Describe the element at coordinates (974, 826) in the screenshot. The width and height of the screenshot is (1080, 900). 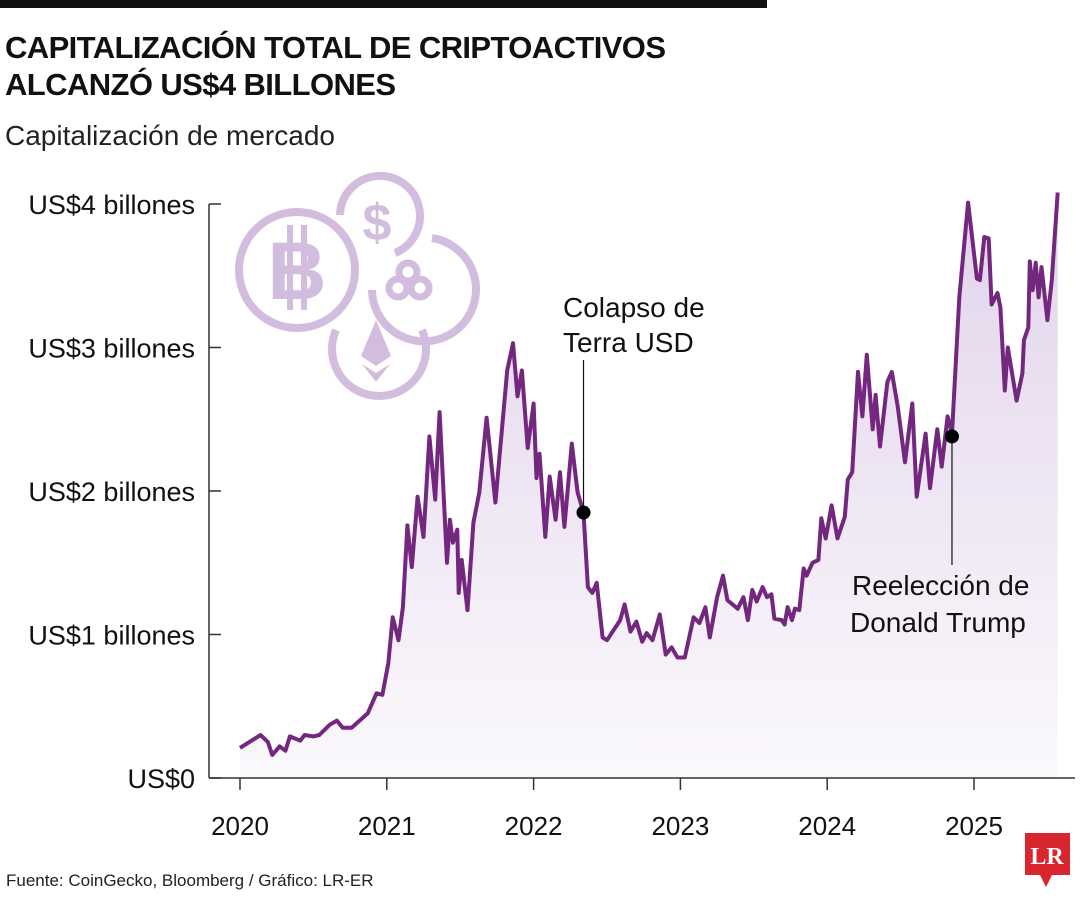
I see `x-tick-label: 2025` at that location.